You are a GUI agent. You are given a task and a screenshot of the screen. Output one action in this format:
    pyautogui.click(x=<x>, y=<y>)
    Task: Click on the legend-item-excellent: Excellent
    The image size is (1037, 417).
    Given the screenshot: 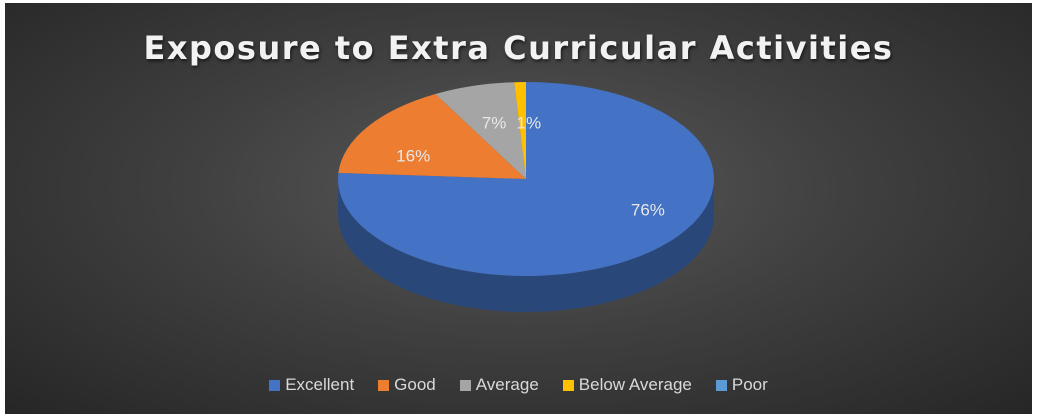 What is the action you would take?
    pyautogui.click(x=311, y=385)
    